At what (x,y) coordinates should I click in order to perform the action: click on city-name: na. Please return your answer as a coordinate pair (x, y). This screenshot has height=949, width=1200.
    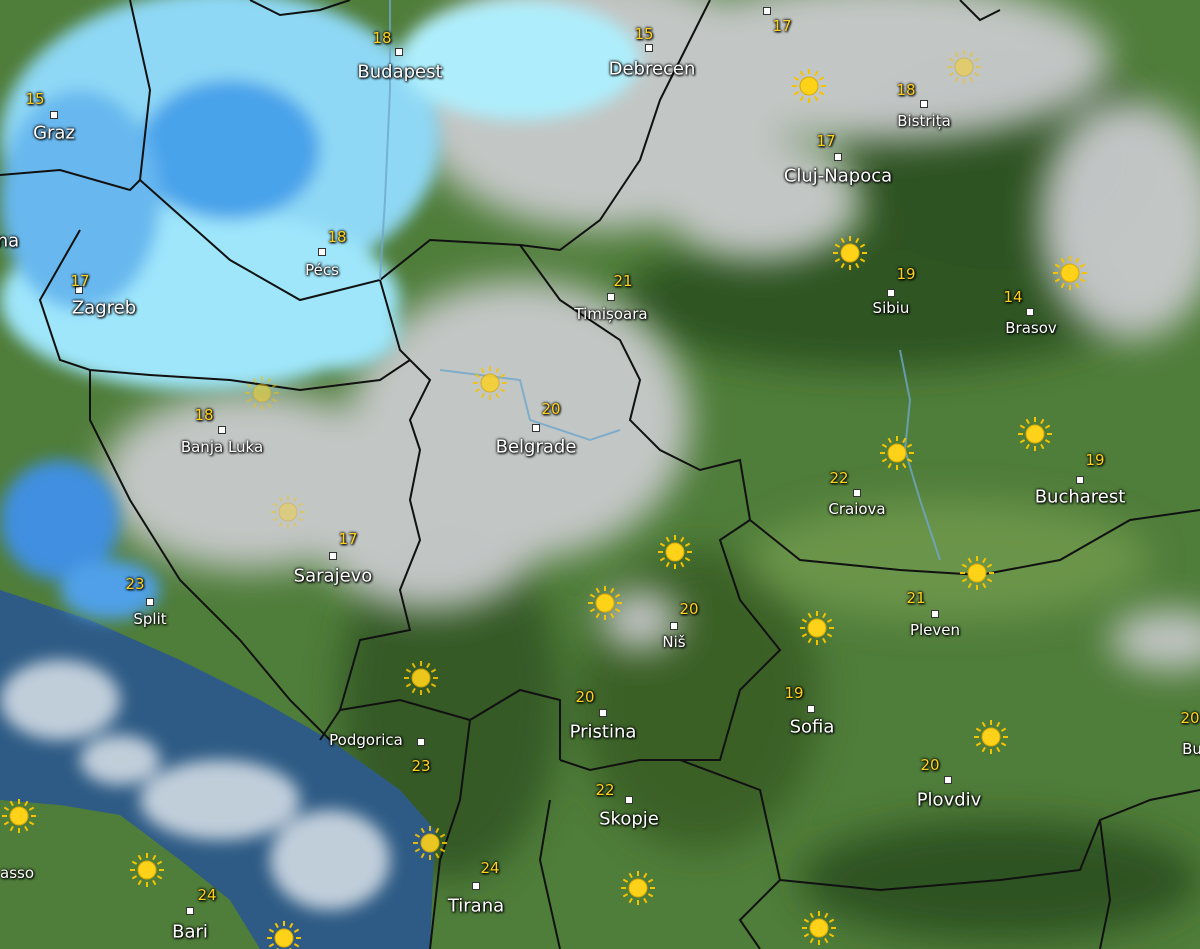
    Looking at the image, I should click on (10, 241).